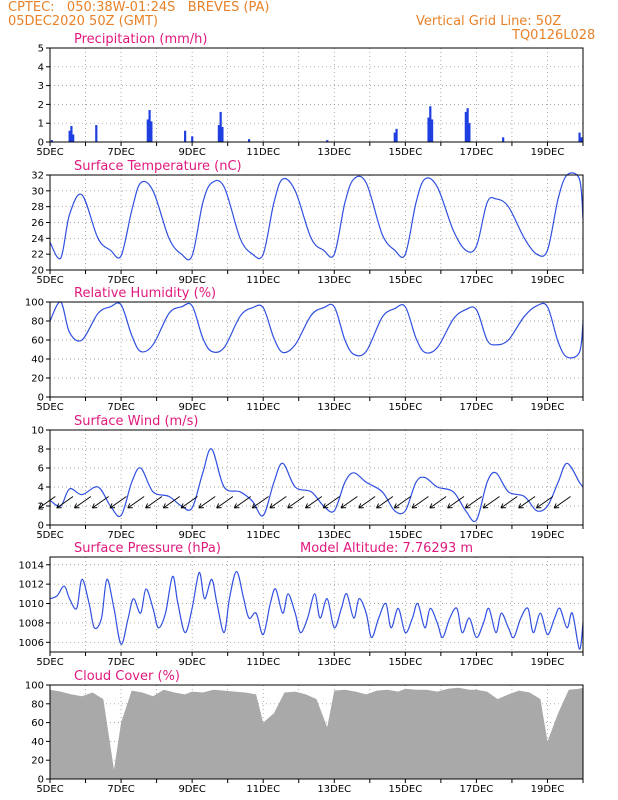 This screenshot has width=618, height=800. What do you see at coordinates (41, 469) in the screenshot?
I see `y-tick-label: 6` at bounding box center [41, 469].